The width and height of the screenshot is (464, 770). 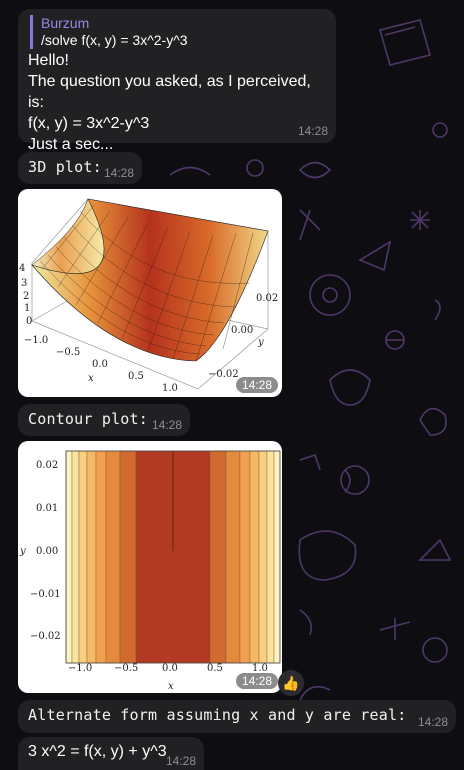 I want to click on message-line: f(x, y) = 3x^2-y^3, so click(x=89, y=123).